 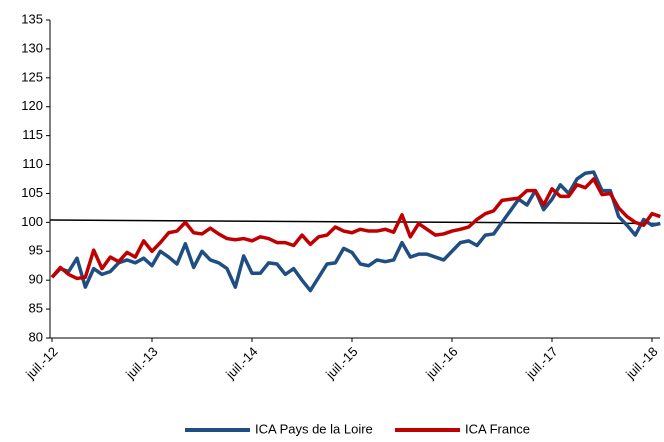 What do you see at coordinates (355, 222) in the screenshot?
I see `trend-line` at bounding box center [355, 222].